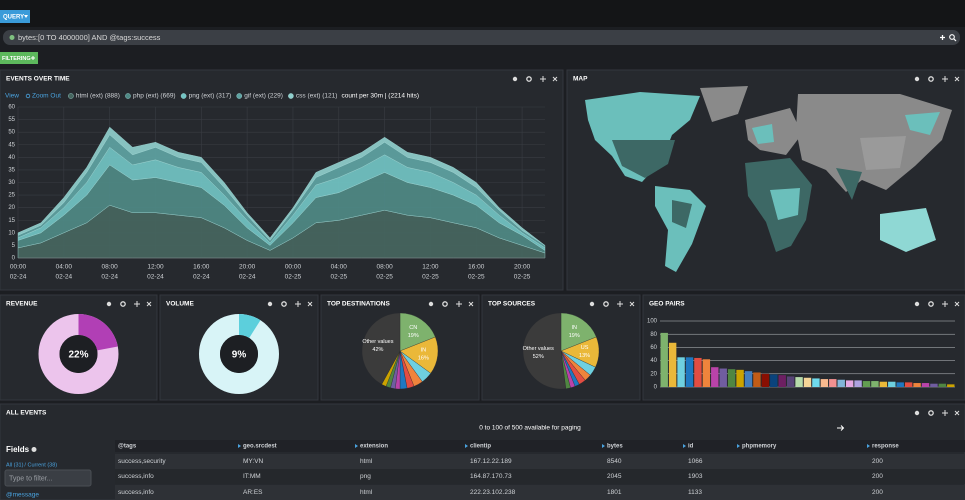 The width and height of the screenshot is (965, 500). I want to click on table-cell: 222.23.102.238, so click(493, 492).